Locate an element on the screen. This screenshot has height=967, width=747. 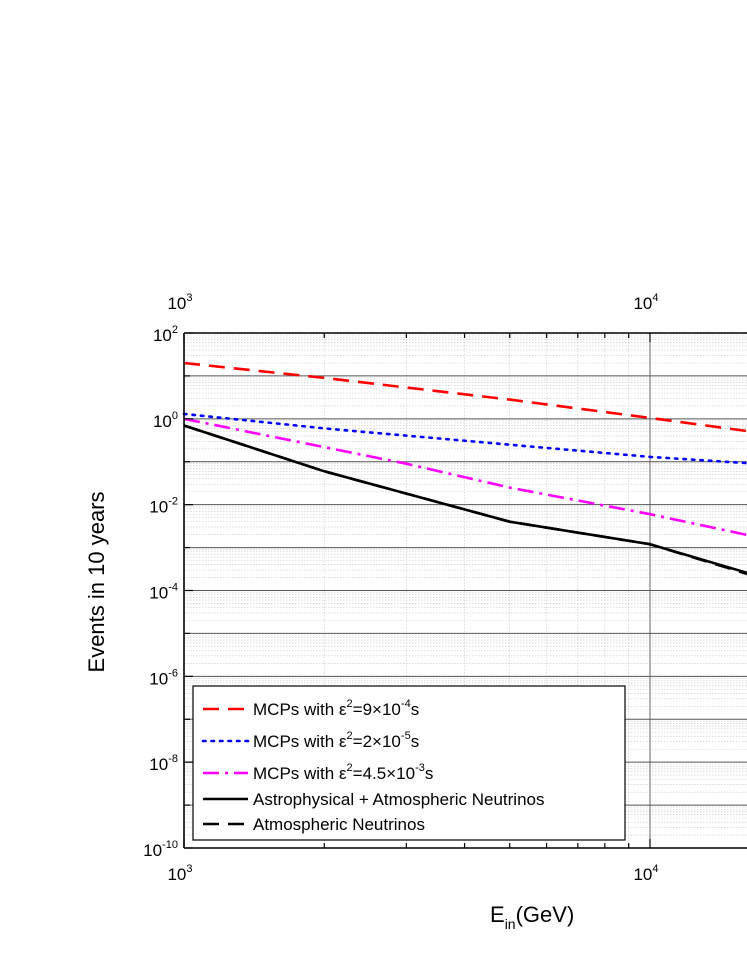
legend-box is located at coordinates (409, 763).